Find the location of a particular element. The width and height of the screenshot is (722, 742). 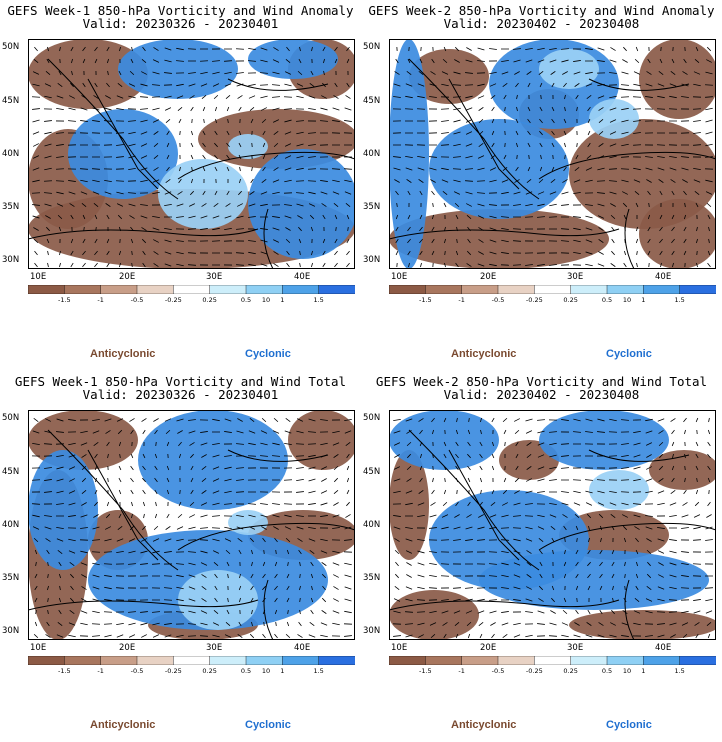

colorbar-tick-label: 0.5 is located at coordinates (246, 671).